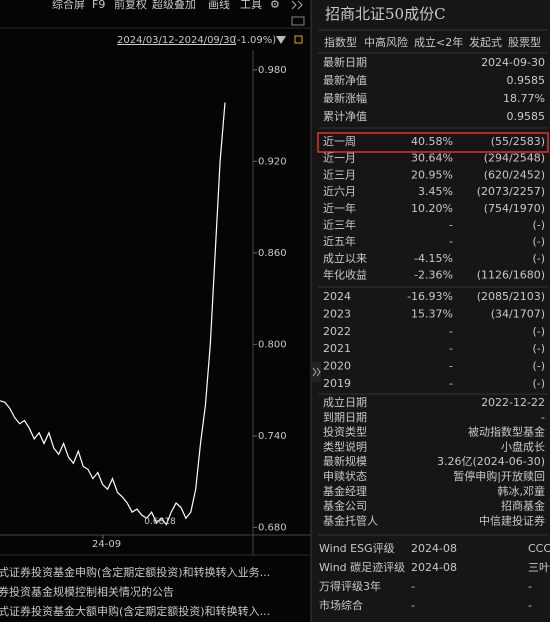  Describe the element at coordinates (345, 402) in the screenshot. I see `row-label: 成立日期` at that location.